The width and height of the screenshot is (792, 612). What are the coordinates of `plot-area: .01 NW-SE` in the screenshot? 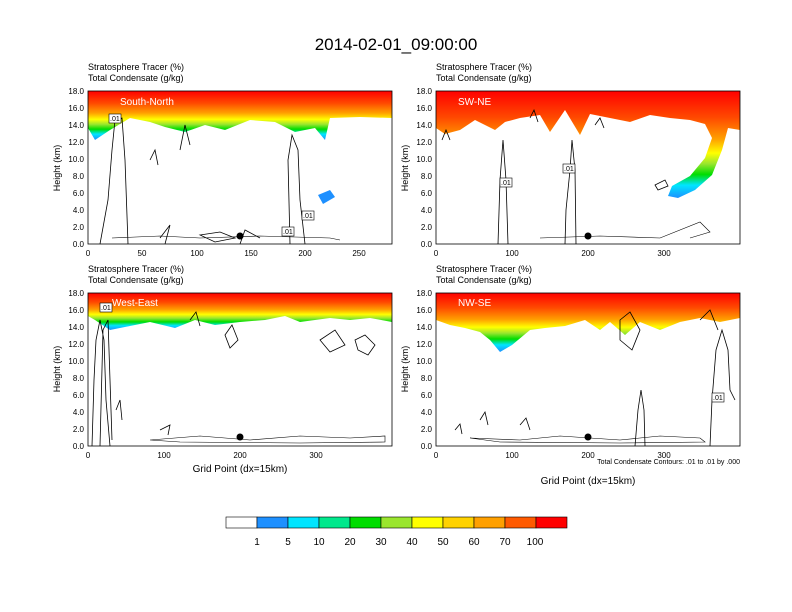 It's located at (588, 369).